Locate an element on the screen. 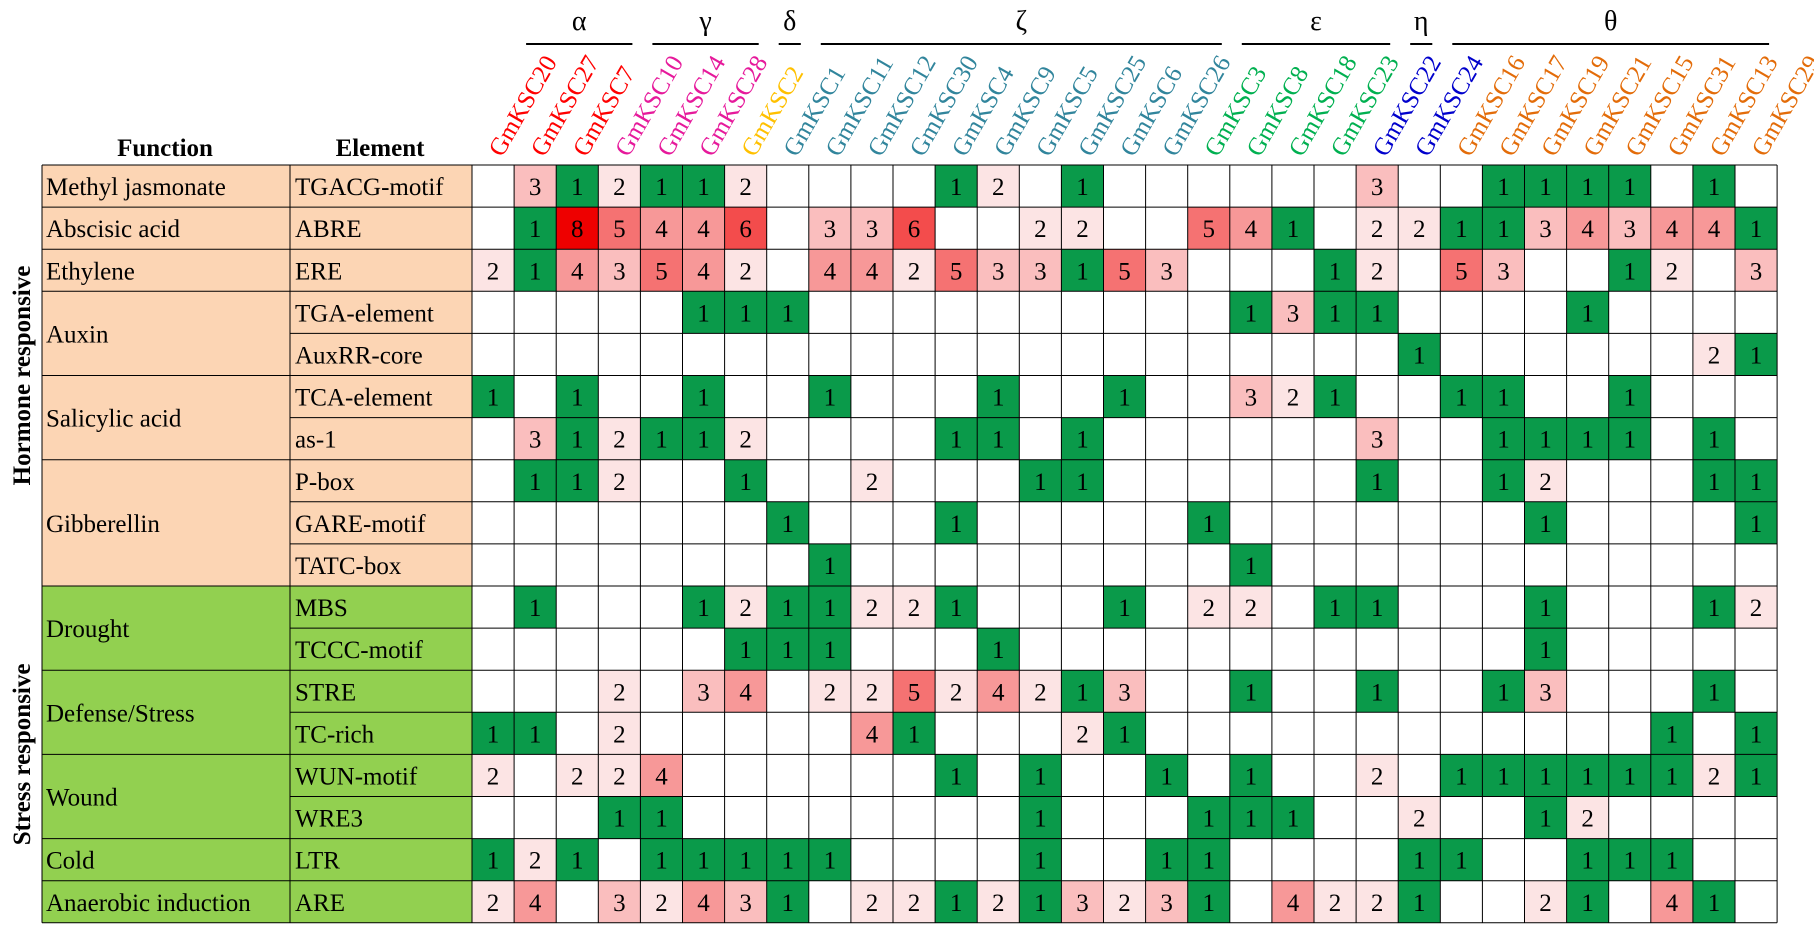  element-label: LTR is located at coordinates (317, 861).